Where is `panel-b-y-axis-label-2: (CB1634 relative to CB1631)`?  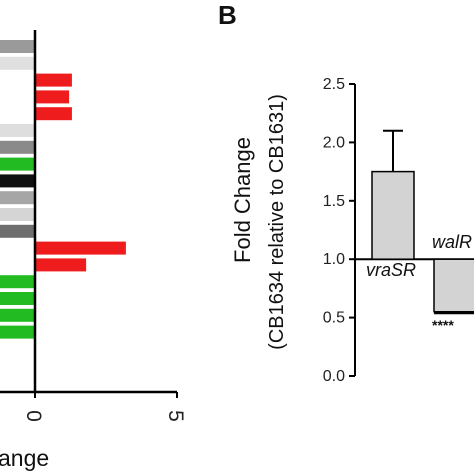
panel-b-y-axis-label-2: (CB1634 relative to CB1631) is located at coordinates (277, 222).